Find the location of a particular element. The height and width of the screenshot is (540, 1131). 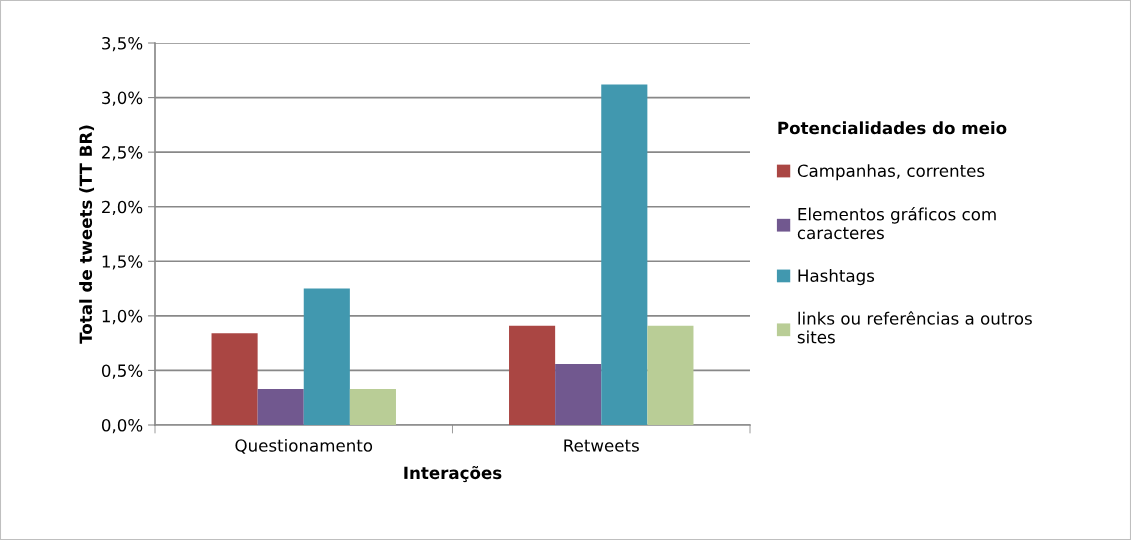

x-tick-label: Questionamento is located at coordinates (304, 446).